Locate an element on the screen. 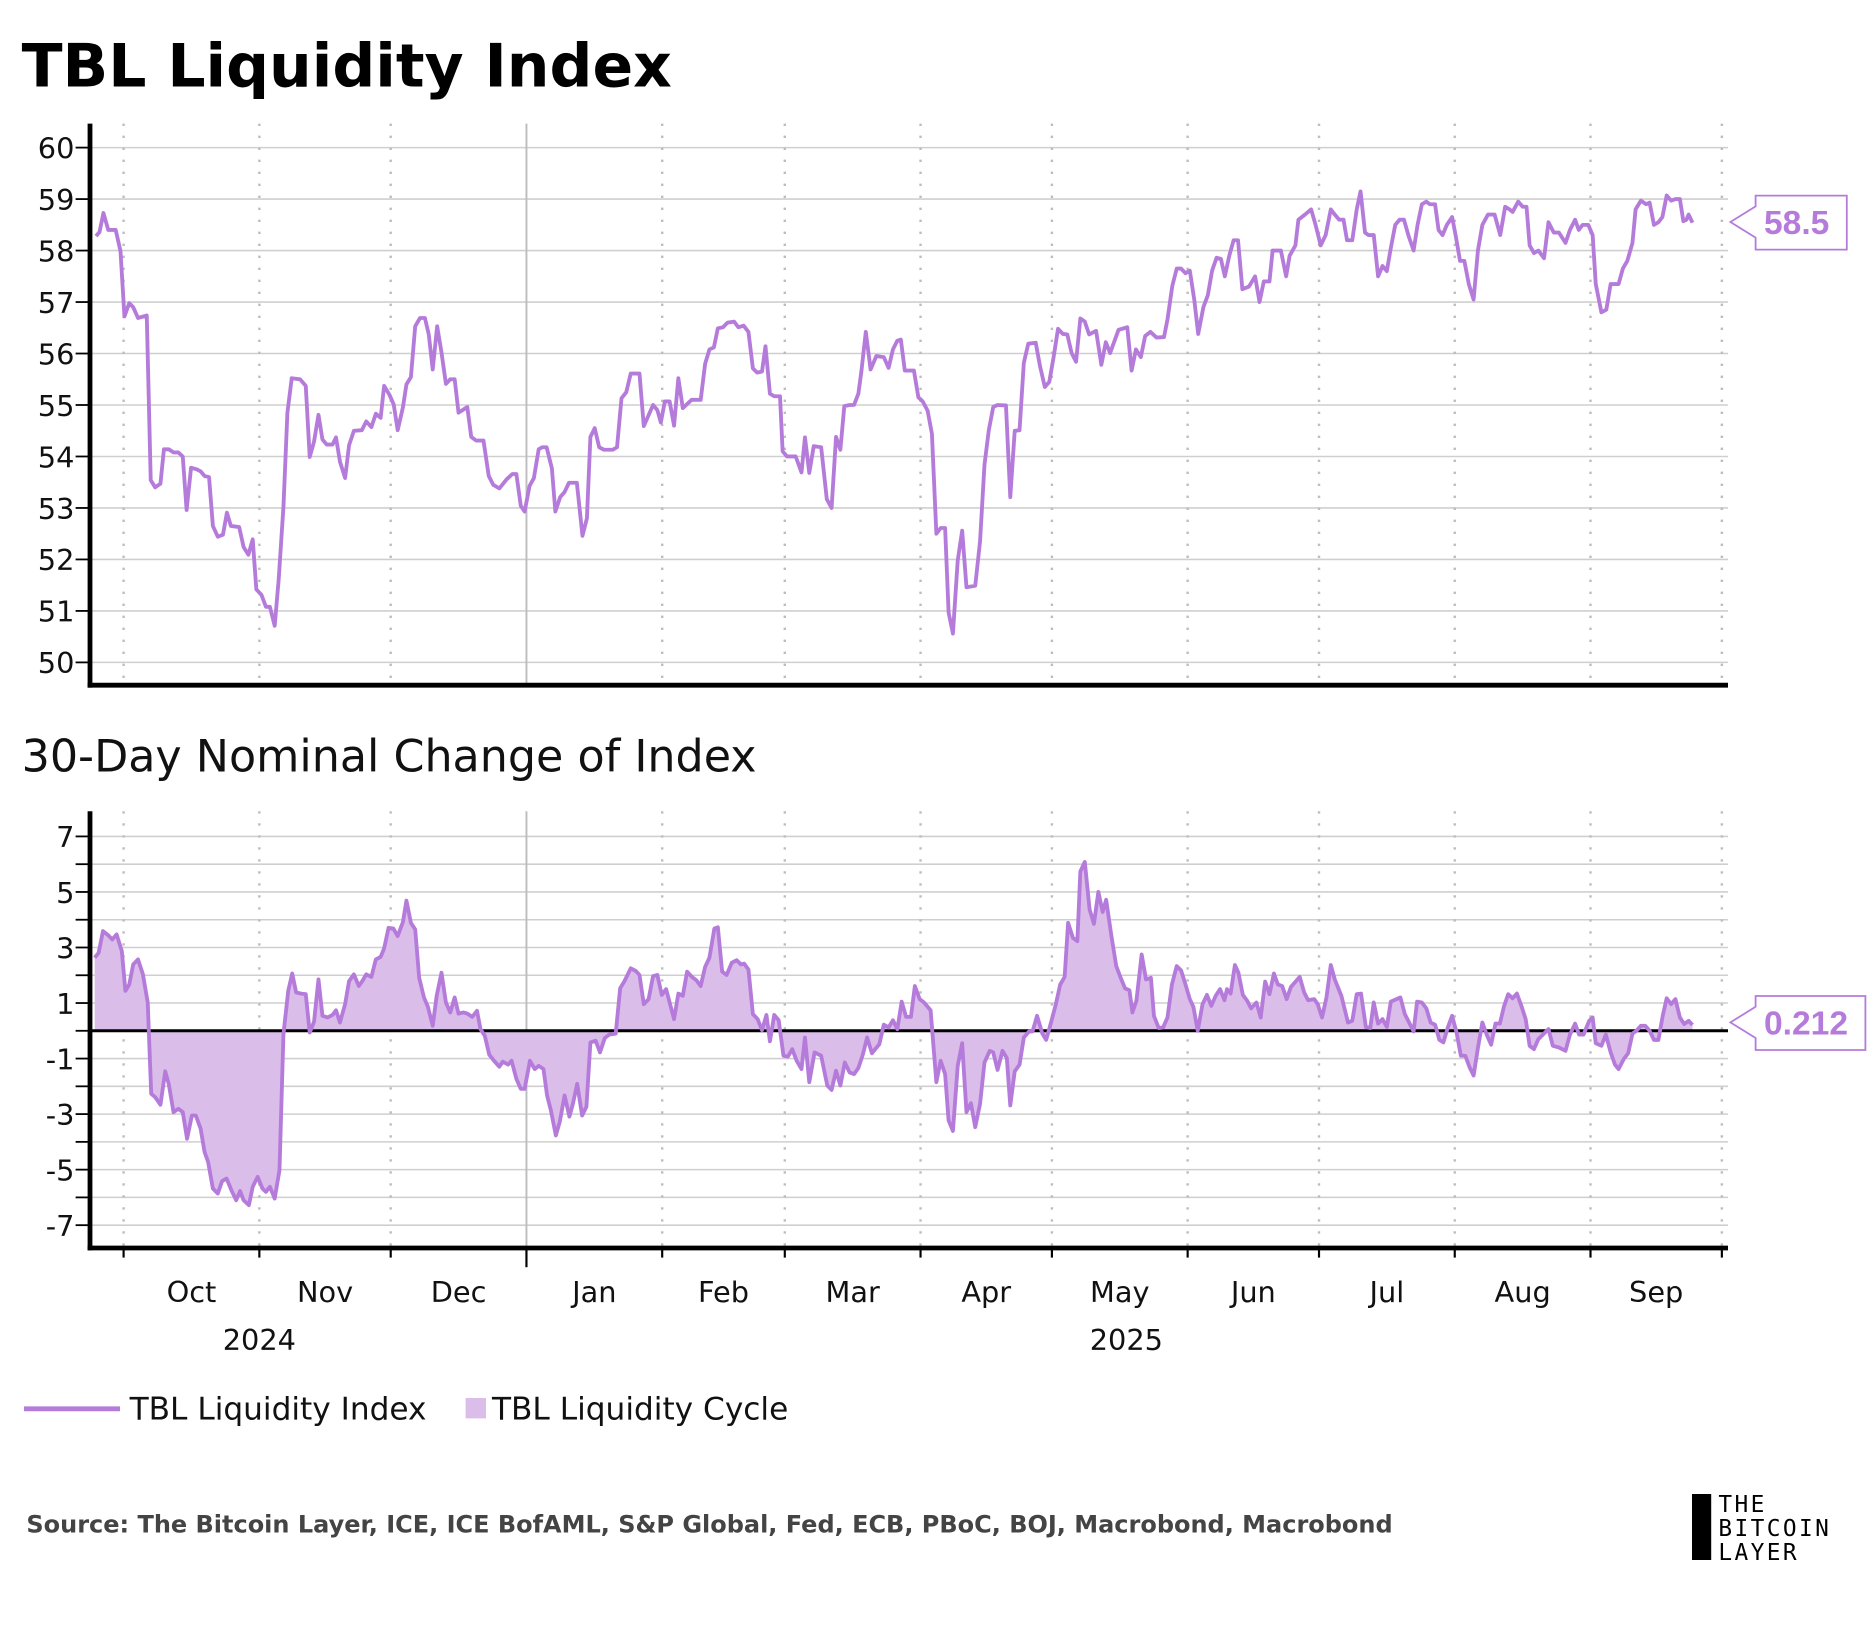 This screenshot has height=1625, width=1875. y-tick-label: -7 is located at coordinates (60, 1226).